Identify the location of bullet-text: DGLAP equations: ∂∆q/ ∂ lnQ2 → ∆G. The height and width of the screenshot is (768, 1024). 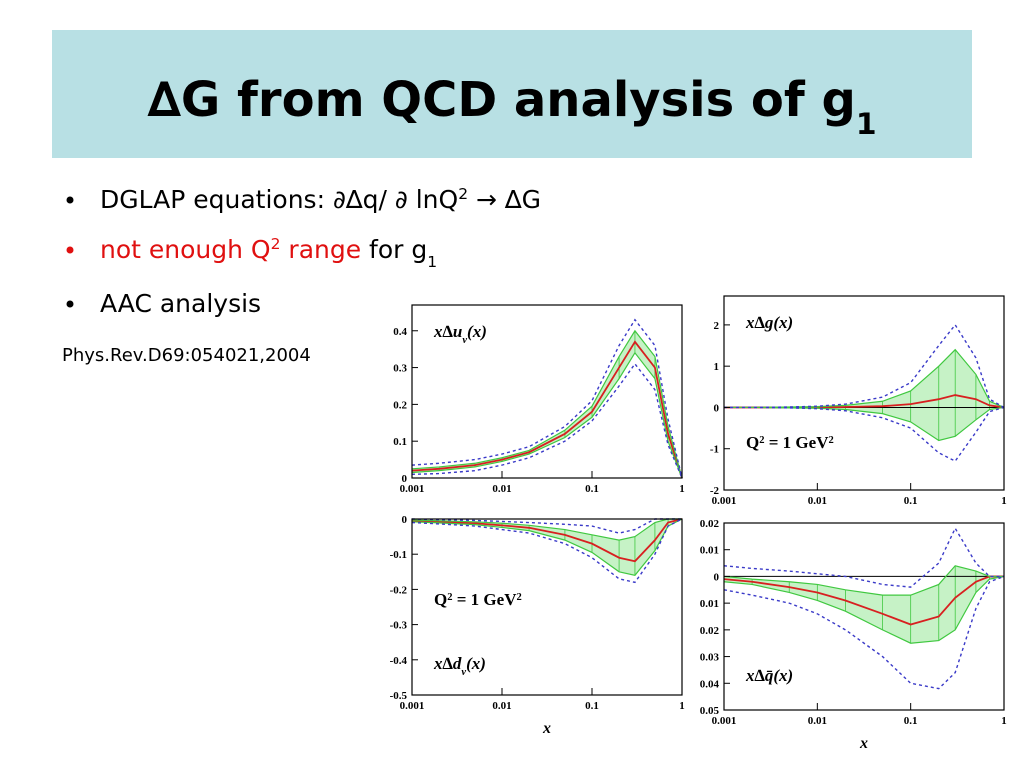
(320, 199).